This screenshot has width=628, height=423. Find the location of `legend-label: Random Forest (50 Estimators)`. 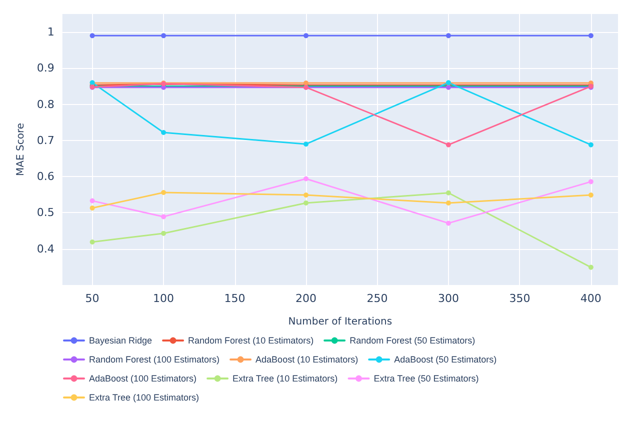

legend-label: Random Forest (50 Estimators) is located at coordinates (413, 341).